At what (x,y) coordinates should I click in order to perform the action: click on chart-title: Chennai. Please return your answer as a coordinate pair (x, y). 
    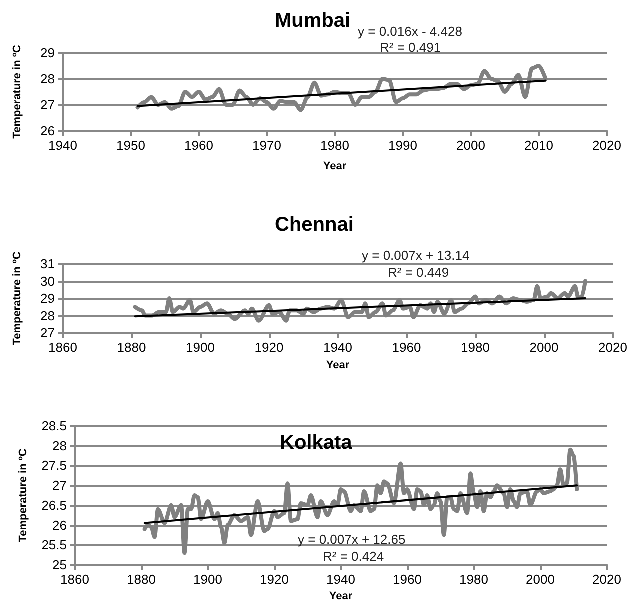
    Looking at the image, I should click on (314, 225).